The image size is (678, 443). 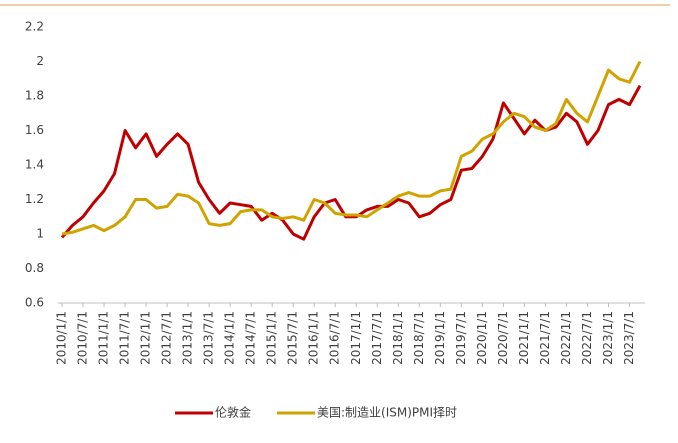 I want to click on x-tick-label: 2021/1/1, so click(x=524, y=338).